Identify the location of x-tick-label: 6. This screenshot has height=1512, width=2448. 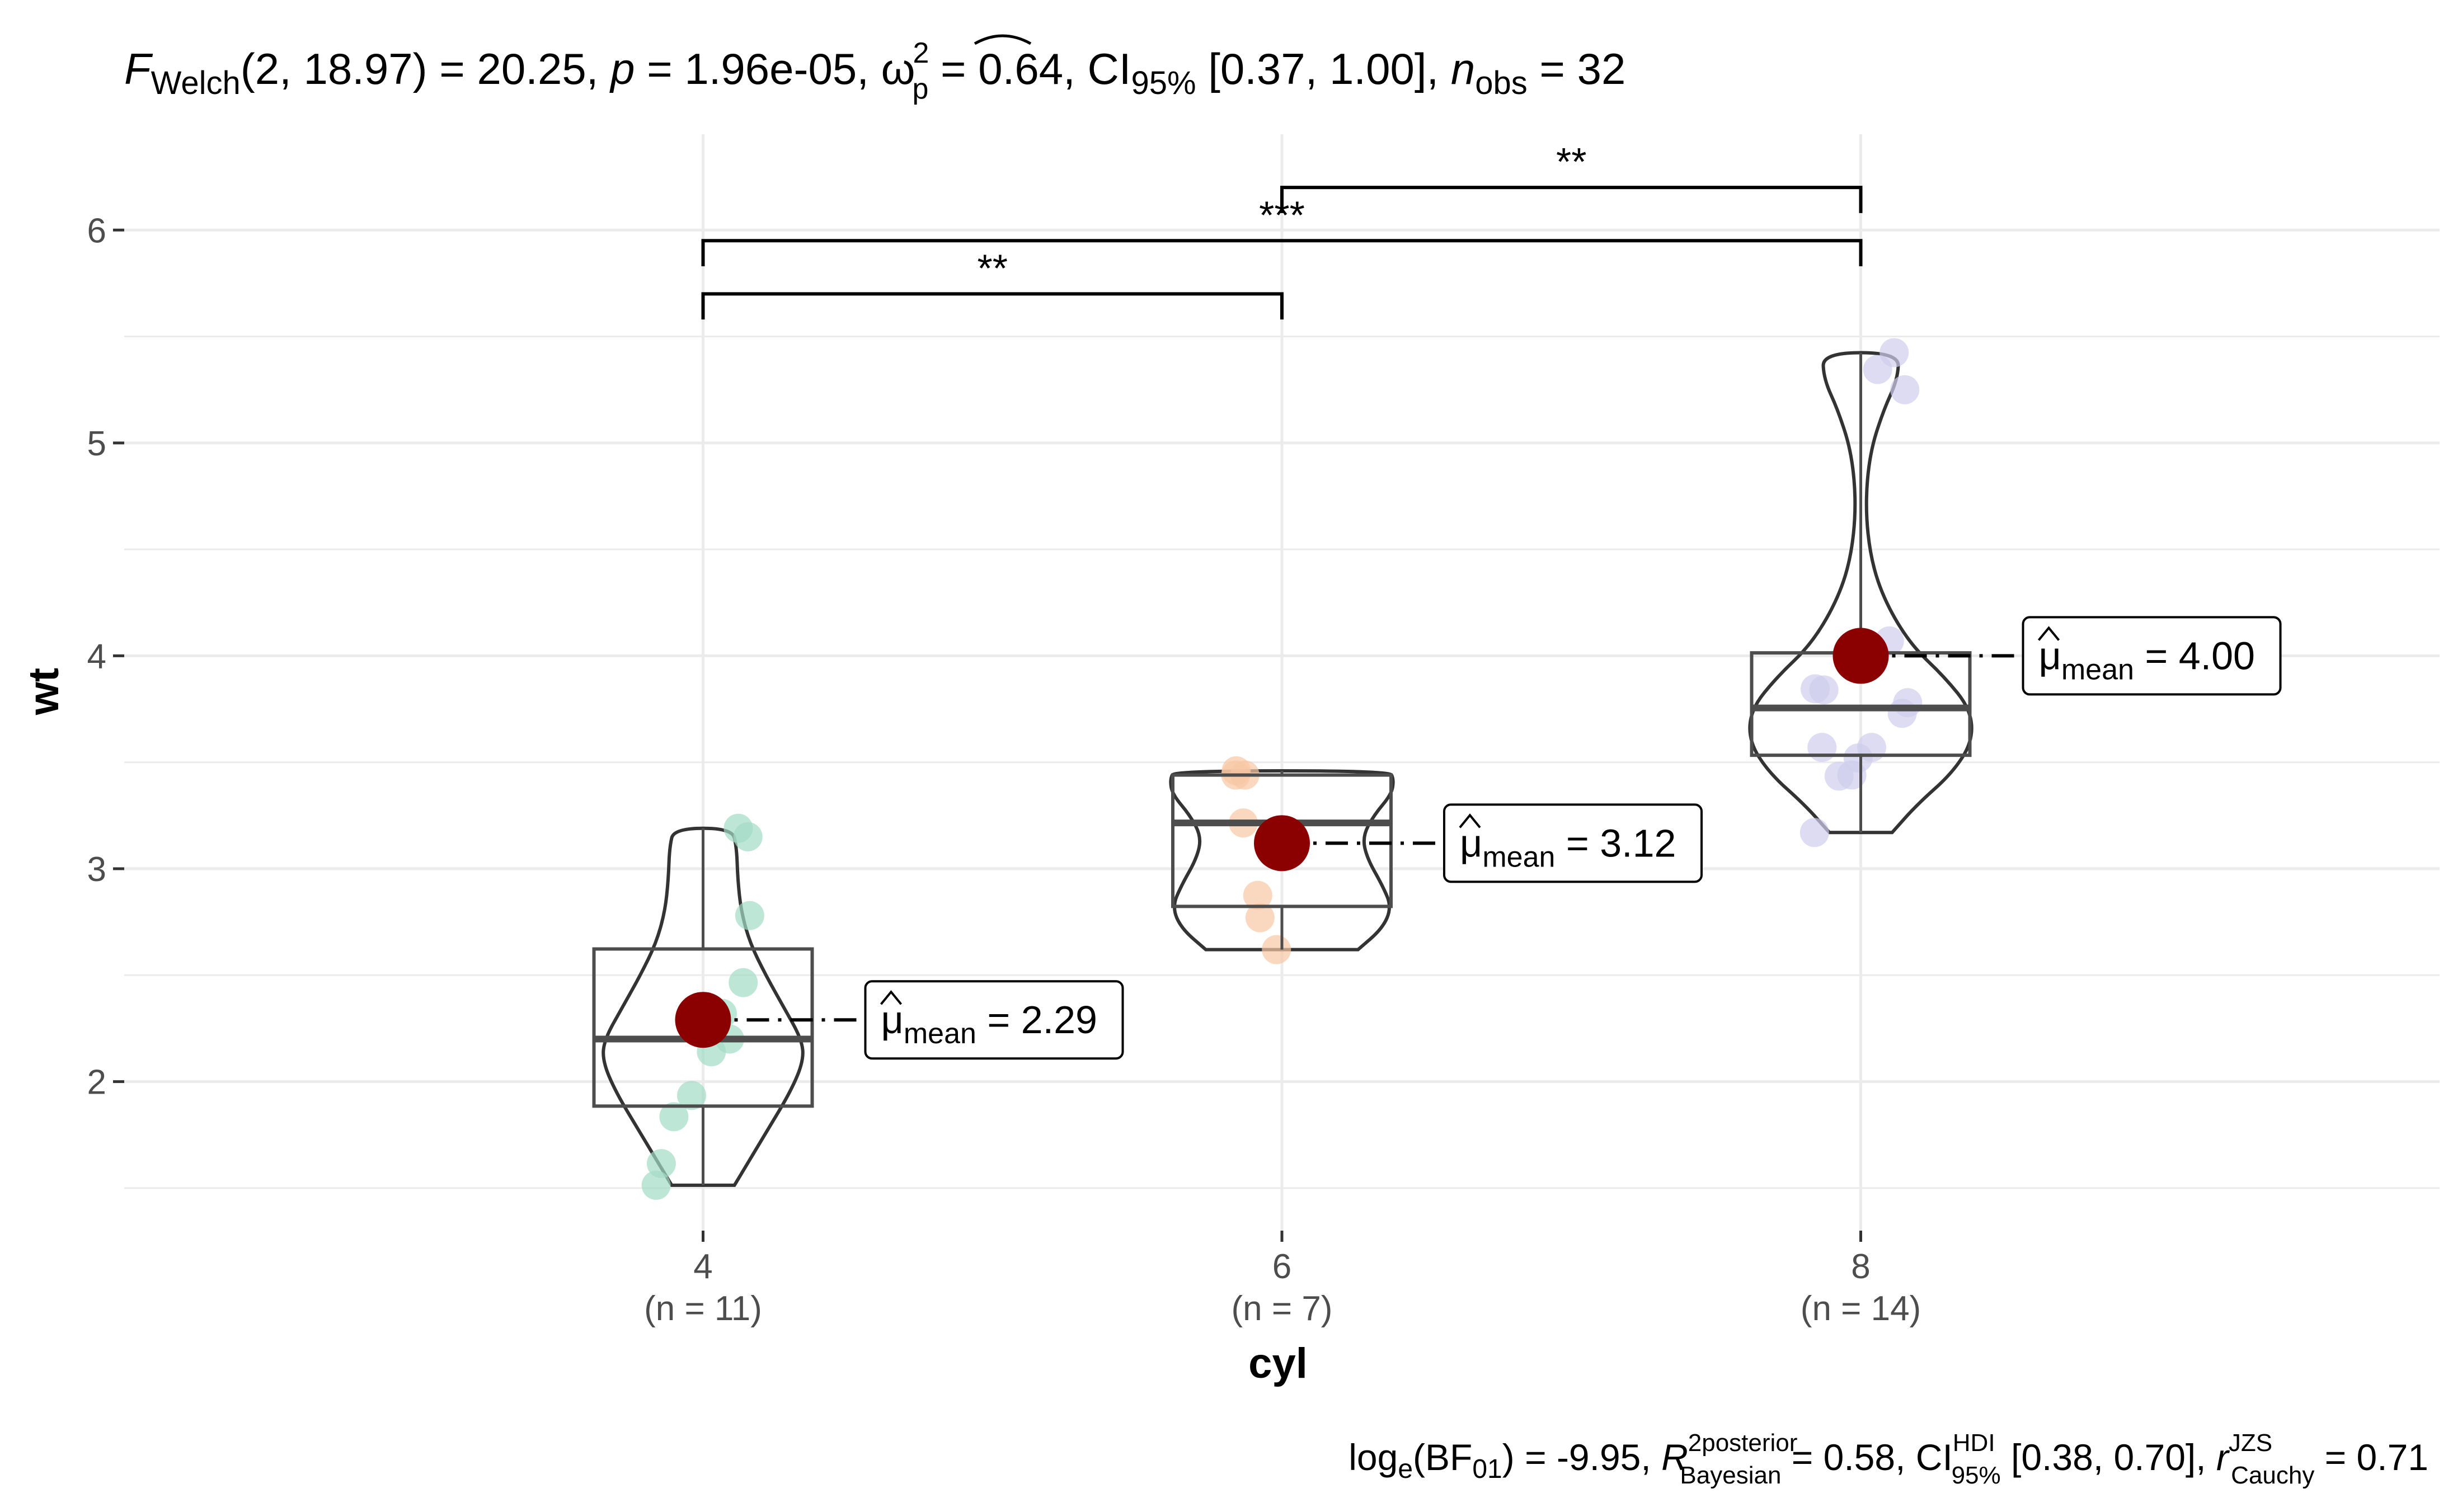
(1281, 1266).